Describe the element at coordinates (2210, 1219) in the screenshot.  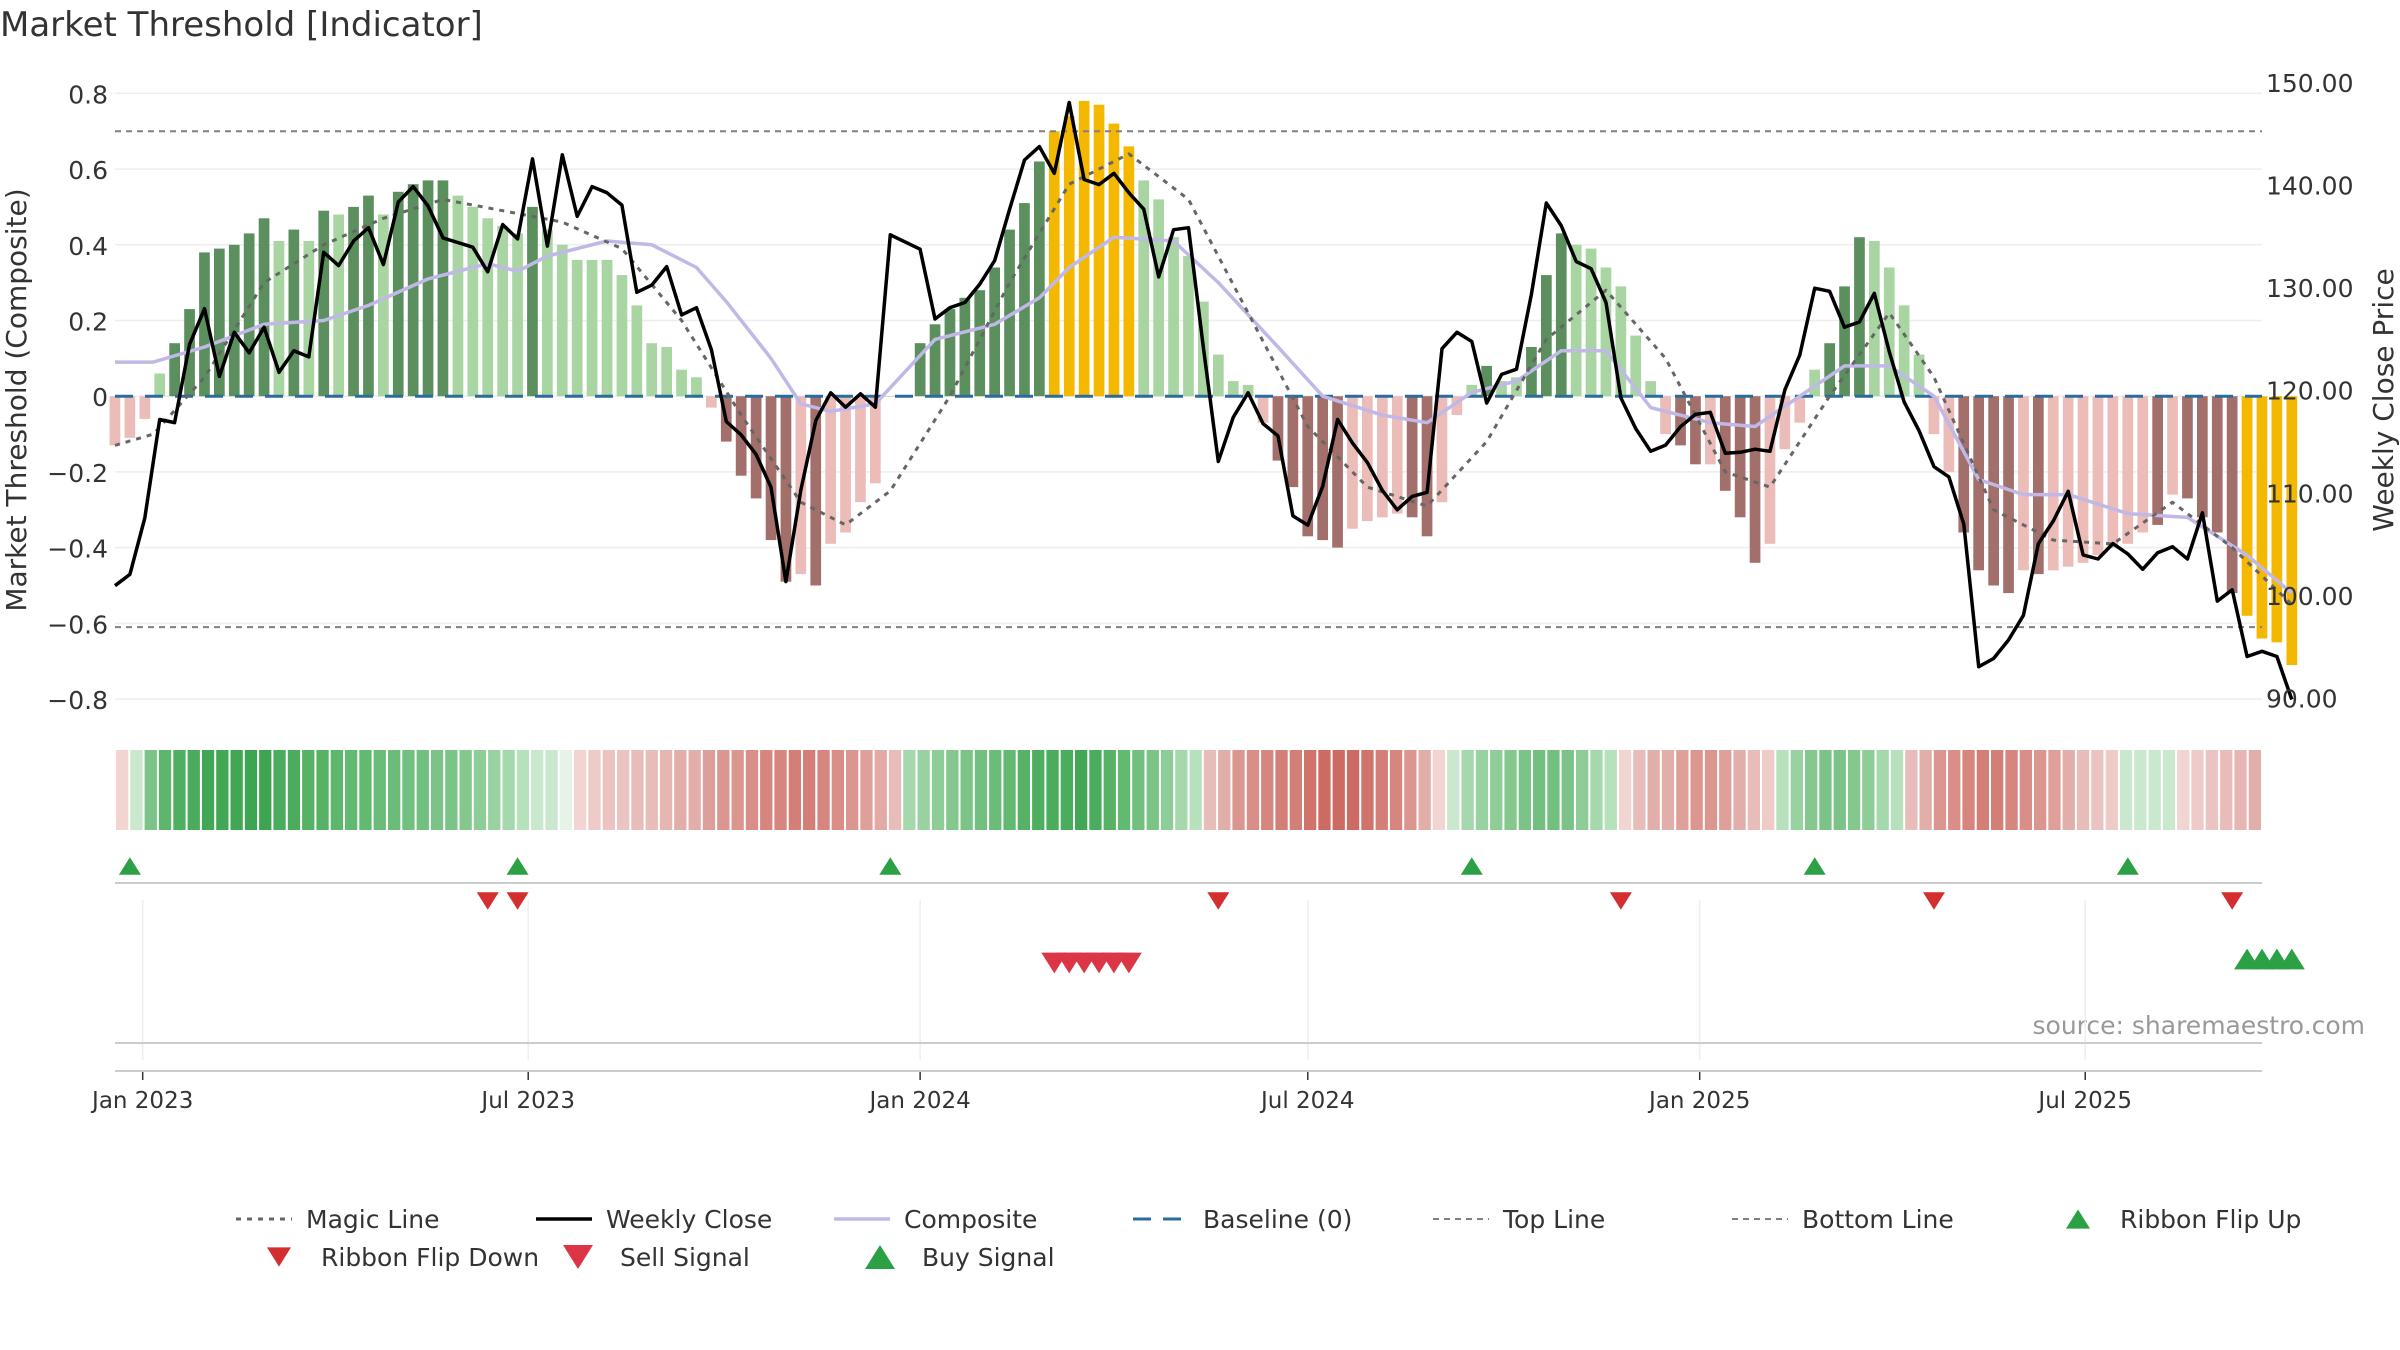
I see `legend-label: Ribbon Flip Up` at that location.